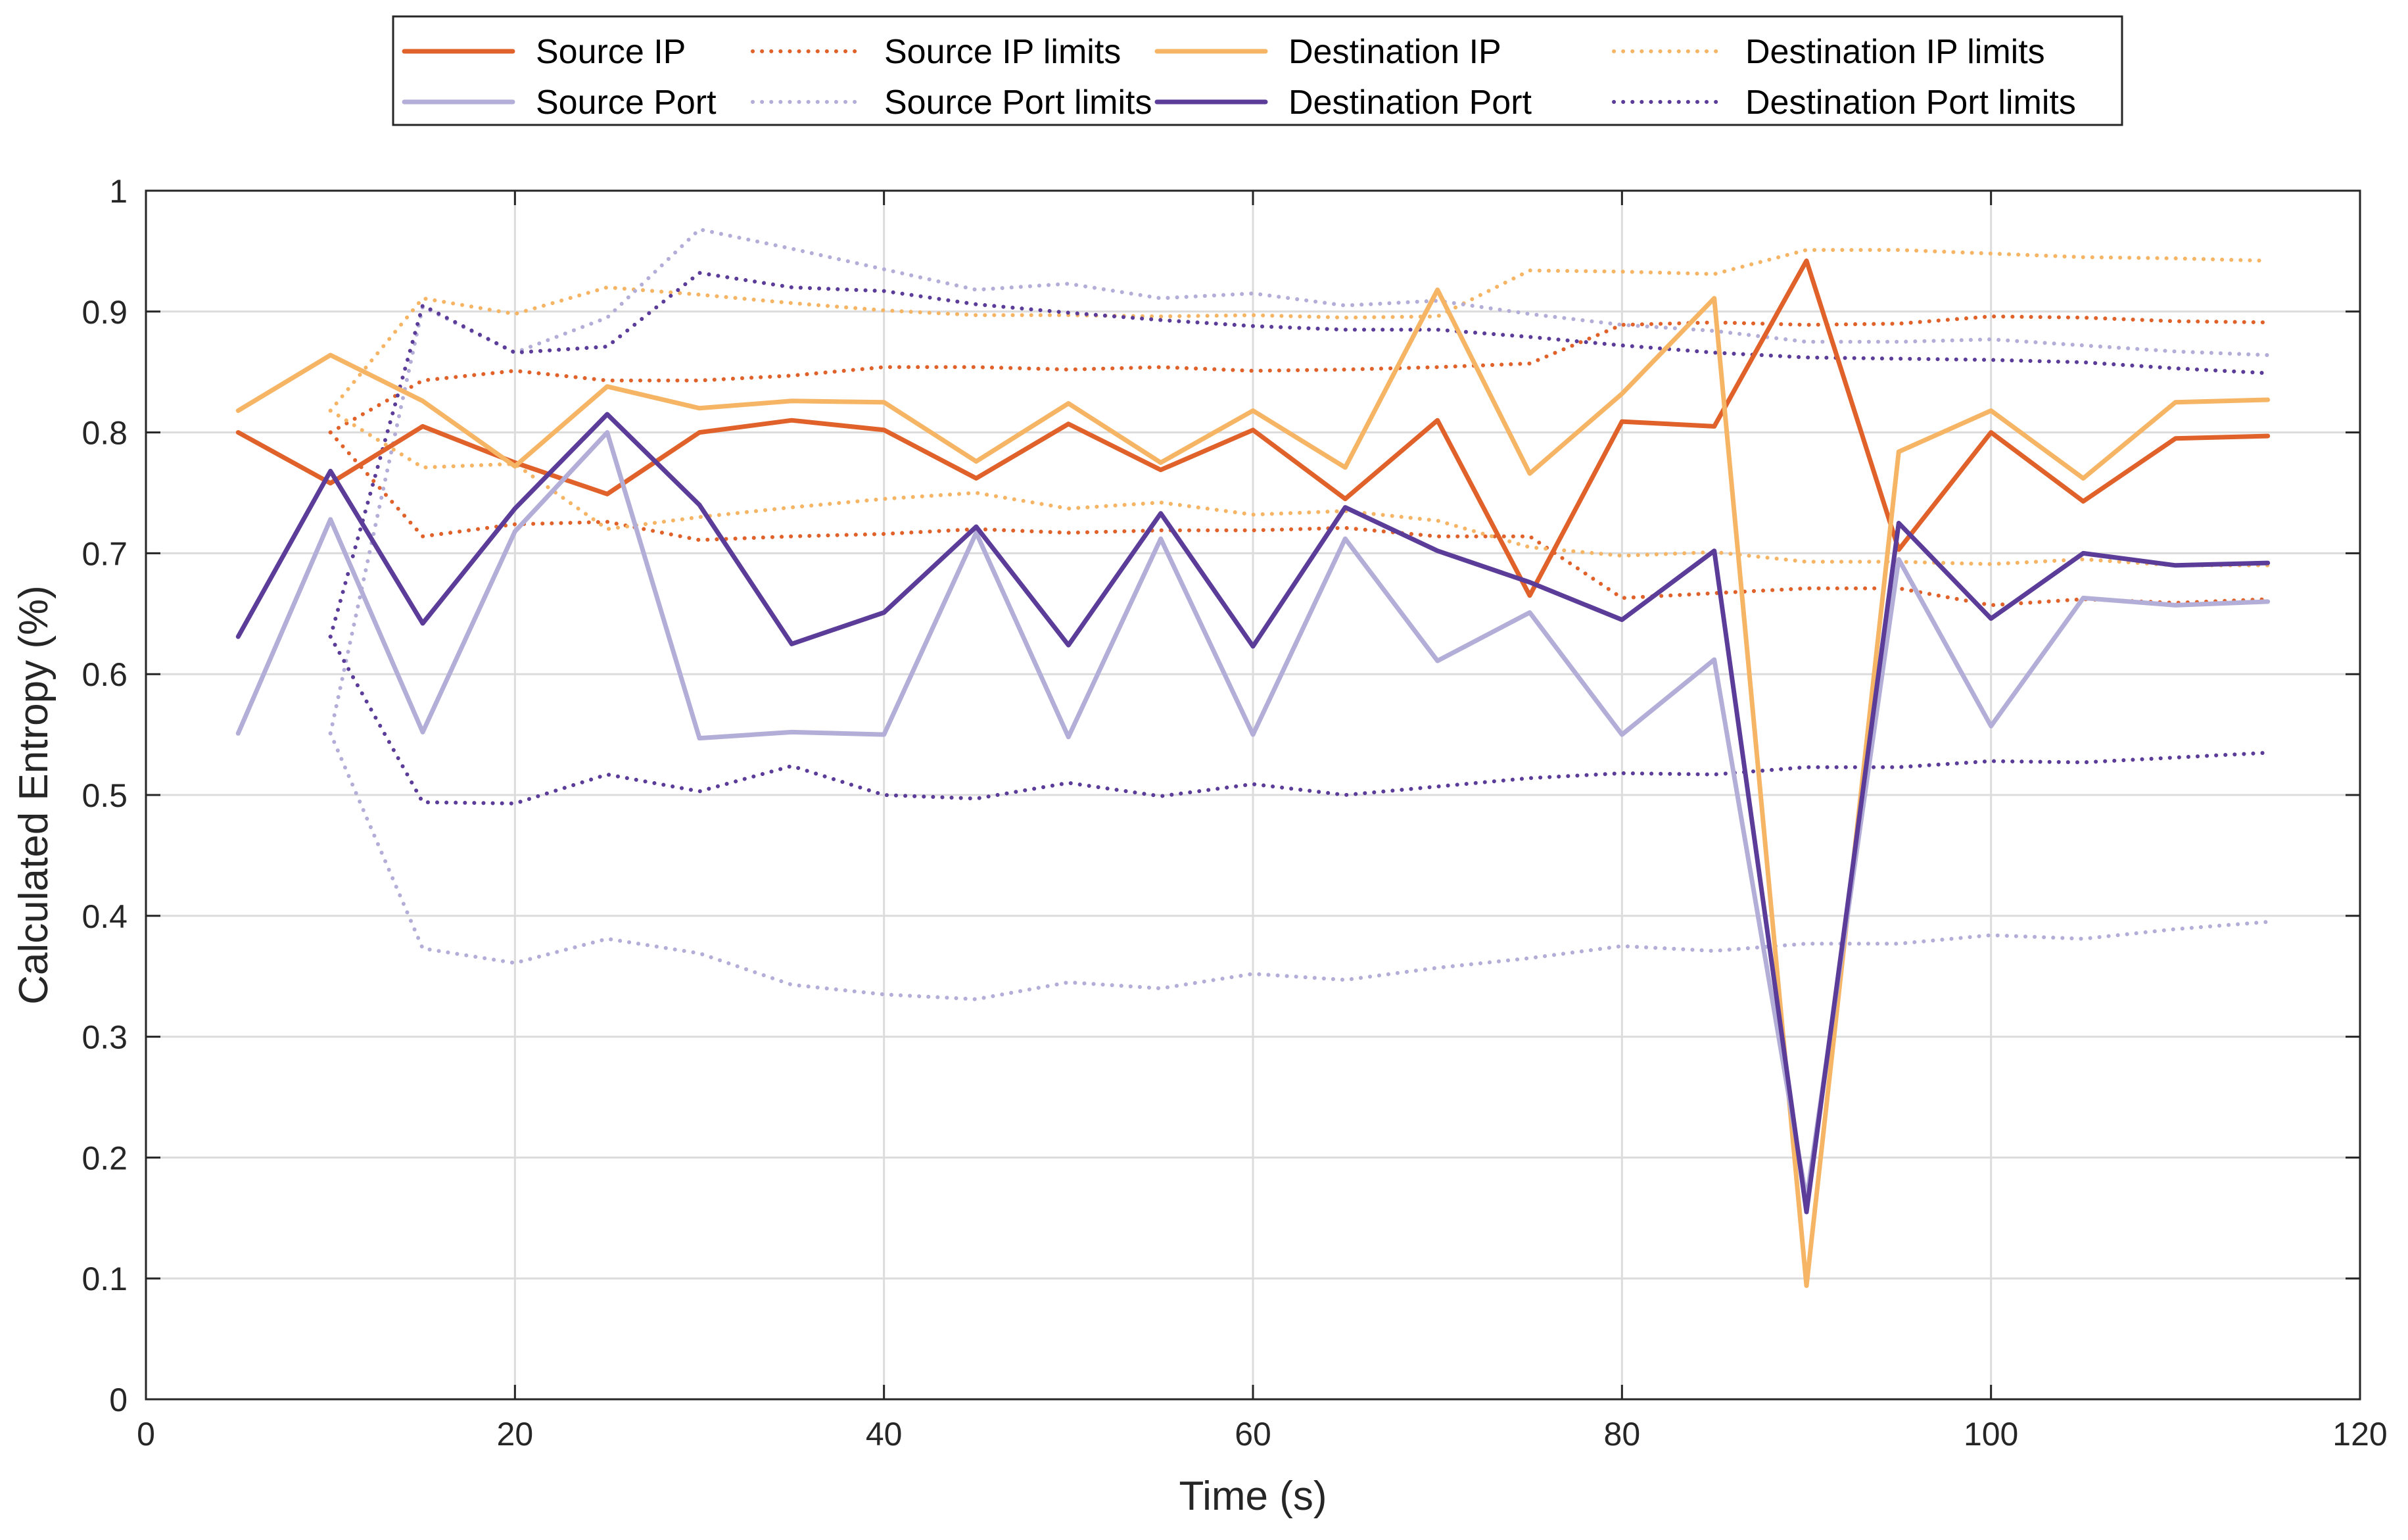  What do you see at coordinates (1895, 52) in the screenshot?
I see `legend-label-destination-ip-limits: Destination IP limits` at bounding box center [1895, 52].